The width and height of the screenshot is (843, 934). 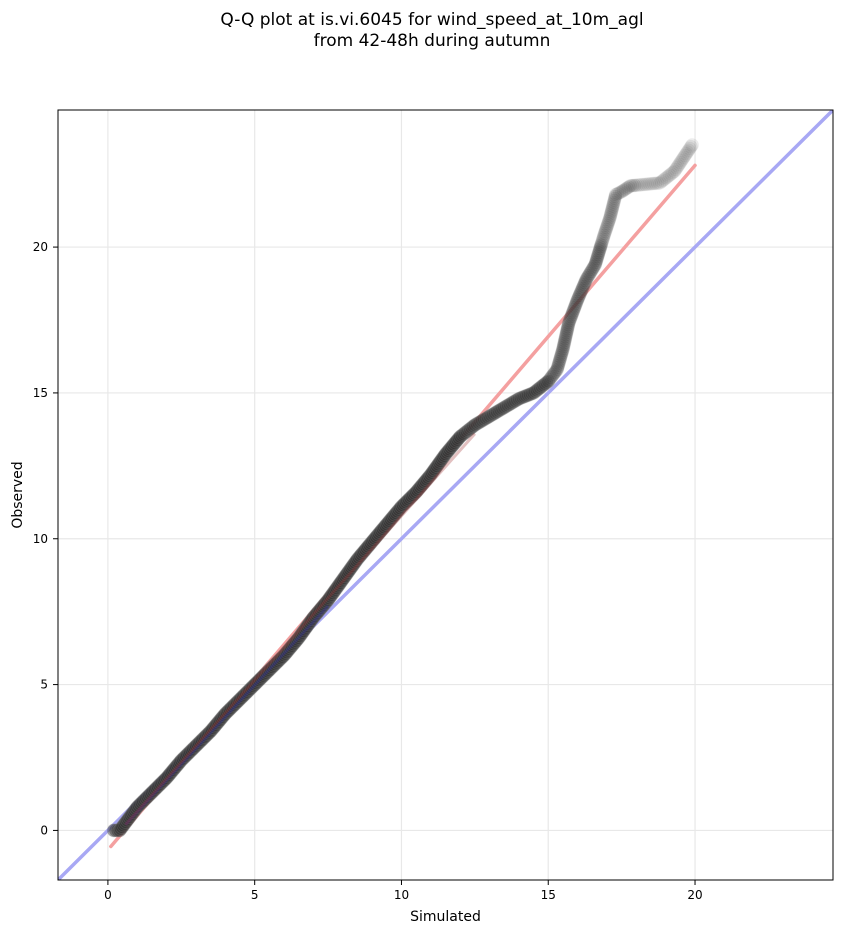 I want to click on x-tick-label: 10, so click(x=401, y=895).